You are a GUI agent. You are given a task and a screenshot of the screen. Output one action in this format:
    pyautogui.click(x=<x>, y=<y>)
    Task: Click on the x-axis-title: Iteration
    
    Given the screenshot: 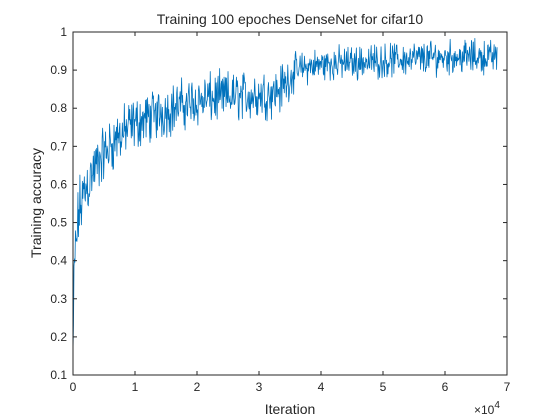 What is the action you would take?
    pyautogui.click(x=290, y=409)
    